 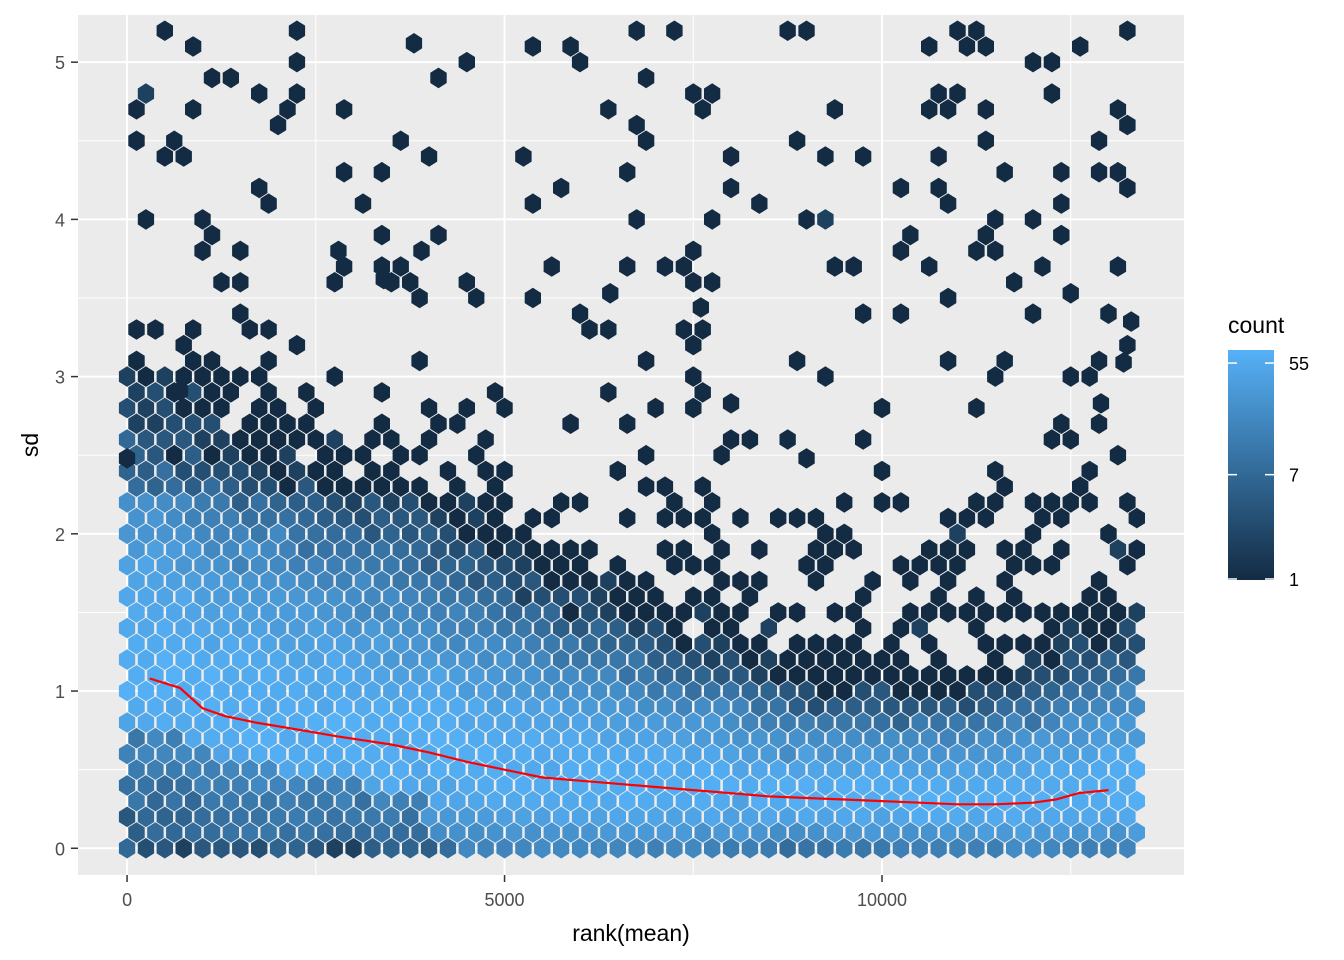 What do you see at coordinates (1294, 580) in the screenshot?
I see `legend-break-label: 1` at bounding box center [1294, 580].